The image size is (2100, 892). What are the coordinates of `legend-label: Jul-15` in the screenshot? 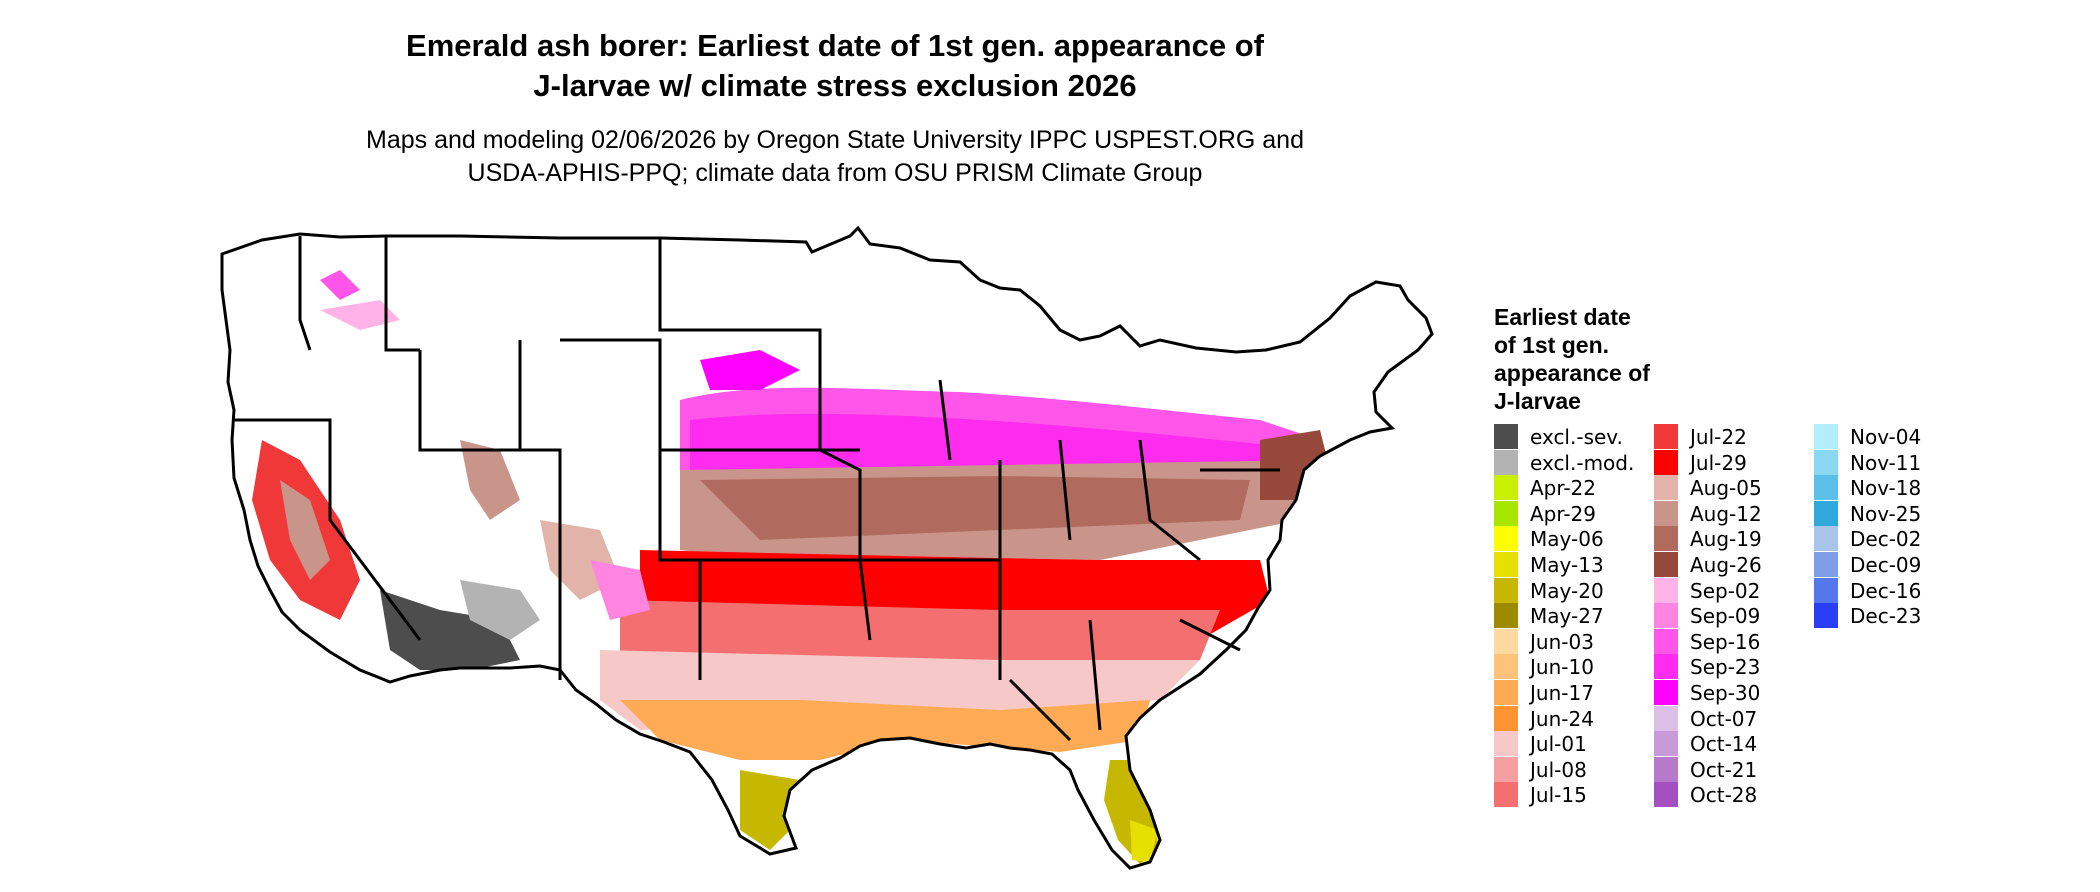 It's located at (1558, 795).